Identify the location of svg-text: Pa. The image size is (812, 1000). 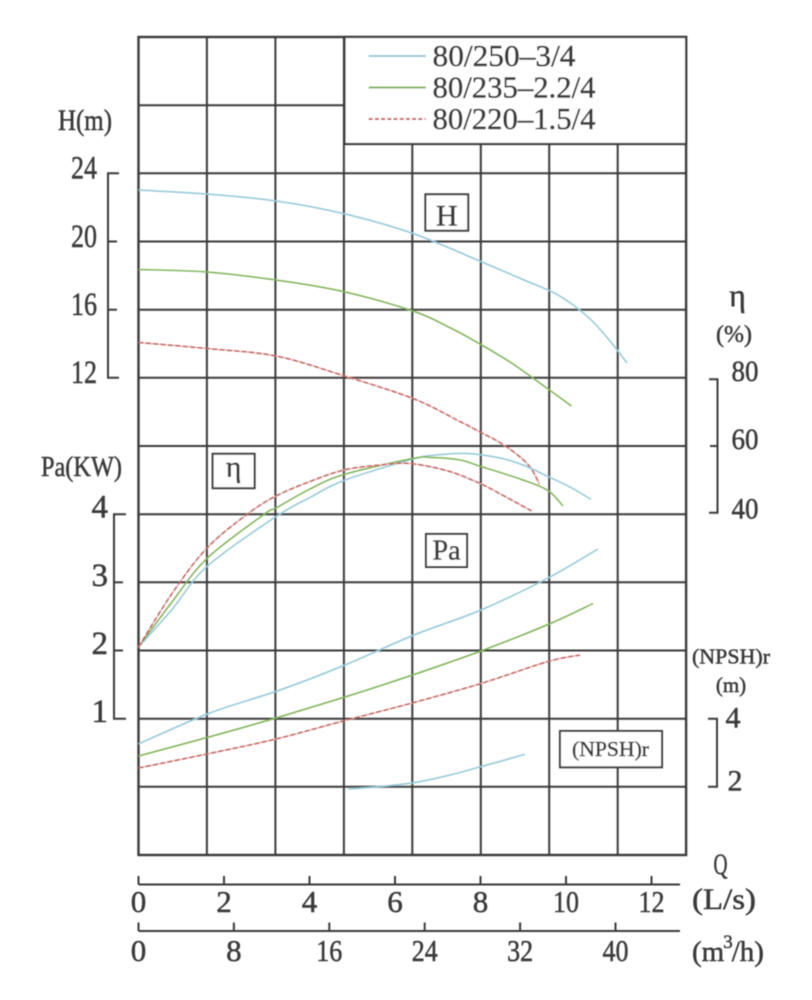
(447, 551).